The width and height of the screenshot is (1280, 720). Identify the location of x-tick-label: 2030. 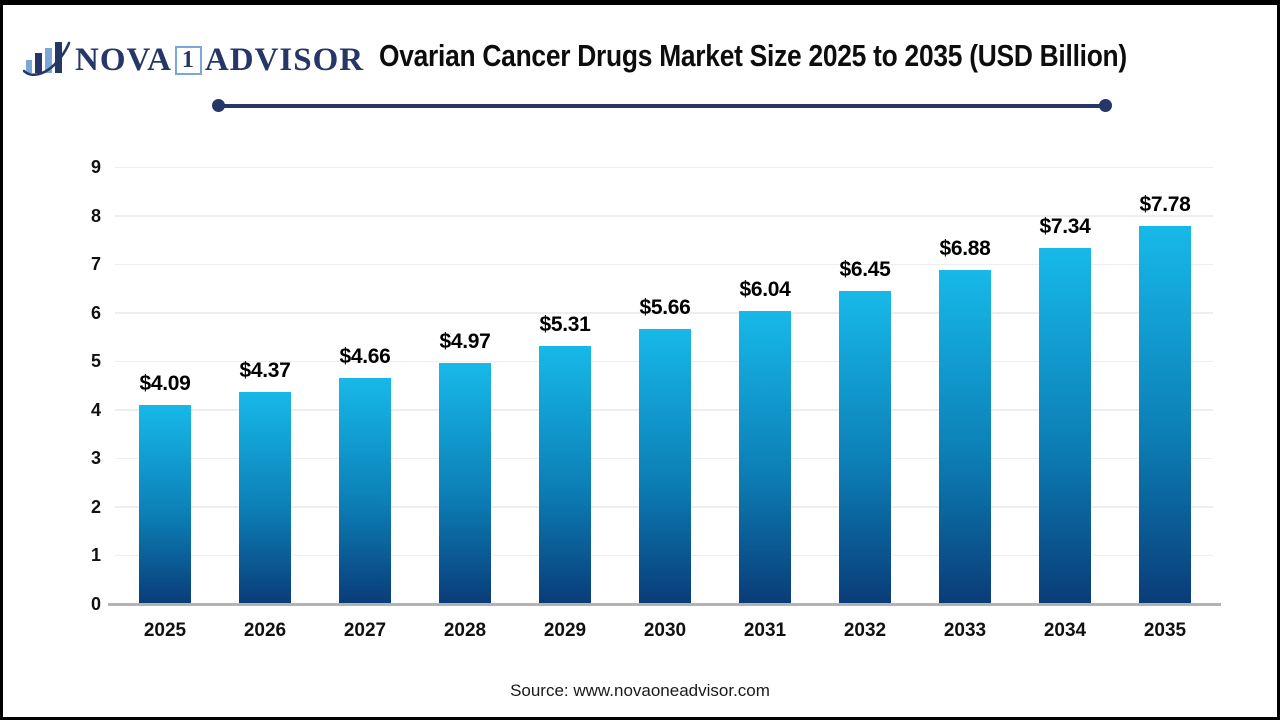
(665, 630).